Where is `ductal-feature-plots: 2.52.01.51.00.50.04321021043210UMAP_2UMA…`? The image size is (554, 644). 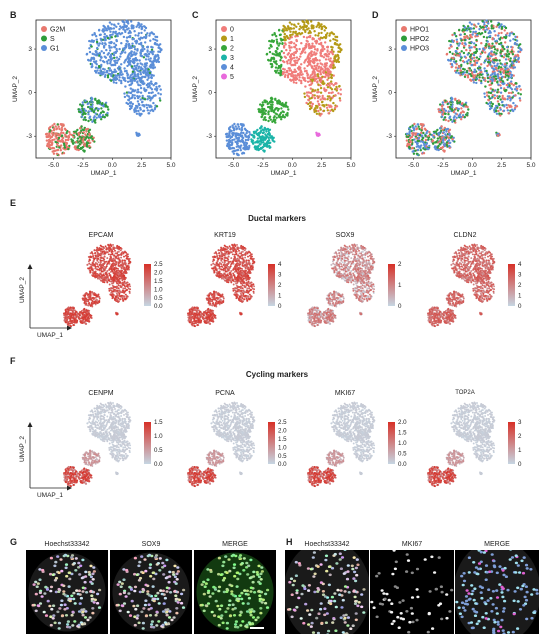 ductal-feature-plots: 2.52.01.51.00.50.04321021043210UMAP_2UMA… is located at coordinates (270, 291).